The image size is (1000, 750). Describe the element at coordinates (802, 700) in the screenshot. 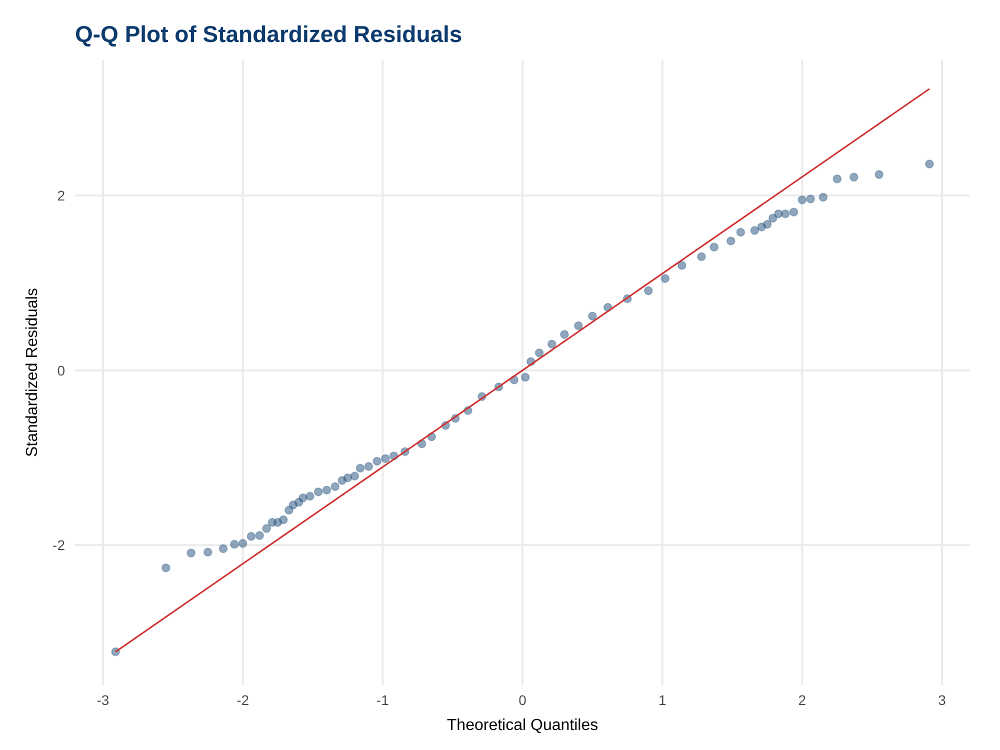

I see `x-tick-label: 2` at that location.